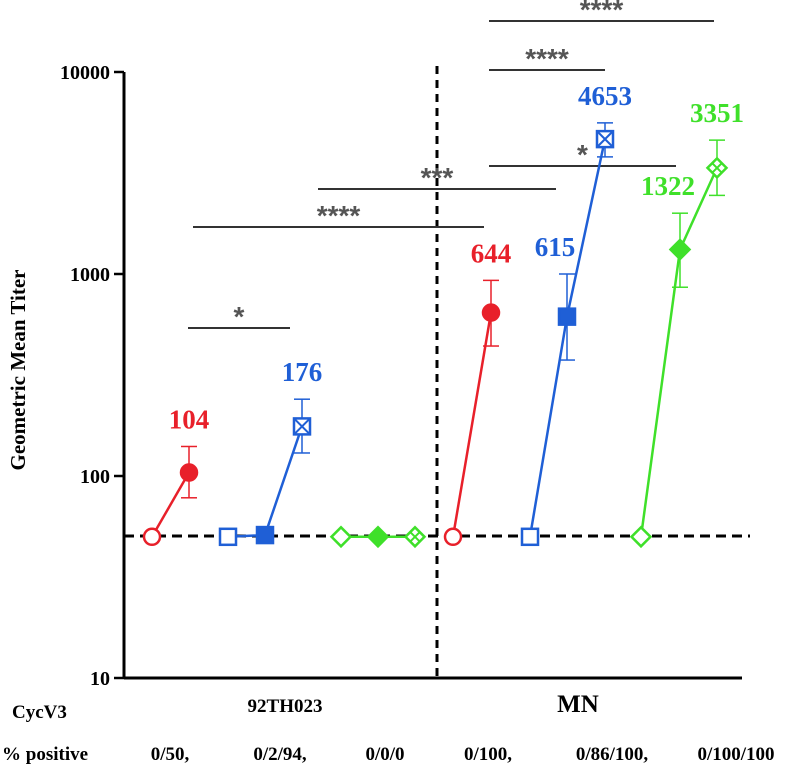 The width and height of the screenshot is (792, 769). Describe the element at coordinates (170, 754) in the screenshot. I see `percent-positive-value: 0/50,` at that location.